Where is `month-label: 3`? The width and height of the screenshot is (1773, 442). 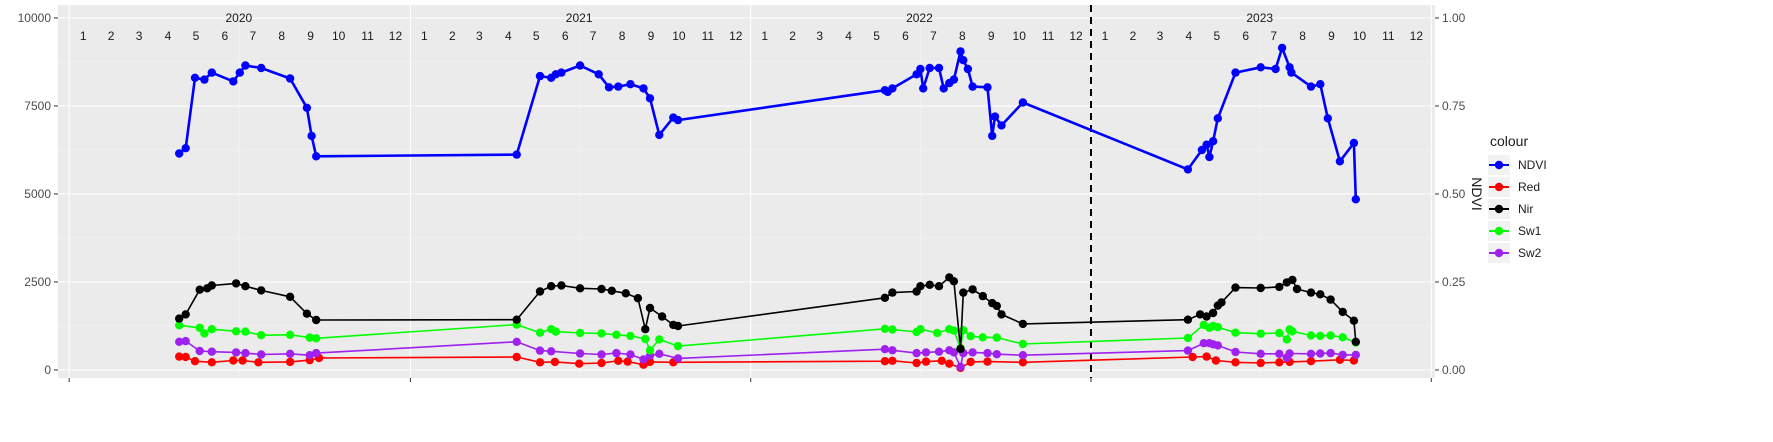 month-label: 3 is located at coordinates (139, 36).